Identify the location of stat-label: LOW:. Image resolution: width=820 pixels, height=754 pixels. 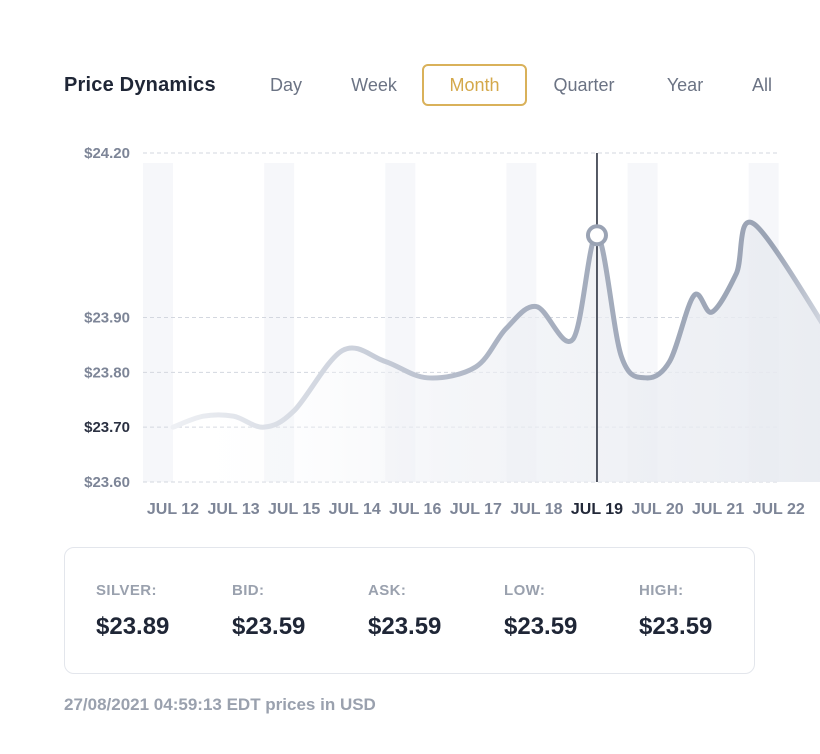
(525, 590).